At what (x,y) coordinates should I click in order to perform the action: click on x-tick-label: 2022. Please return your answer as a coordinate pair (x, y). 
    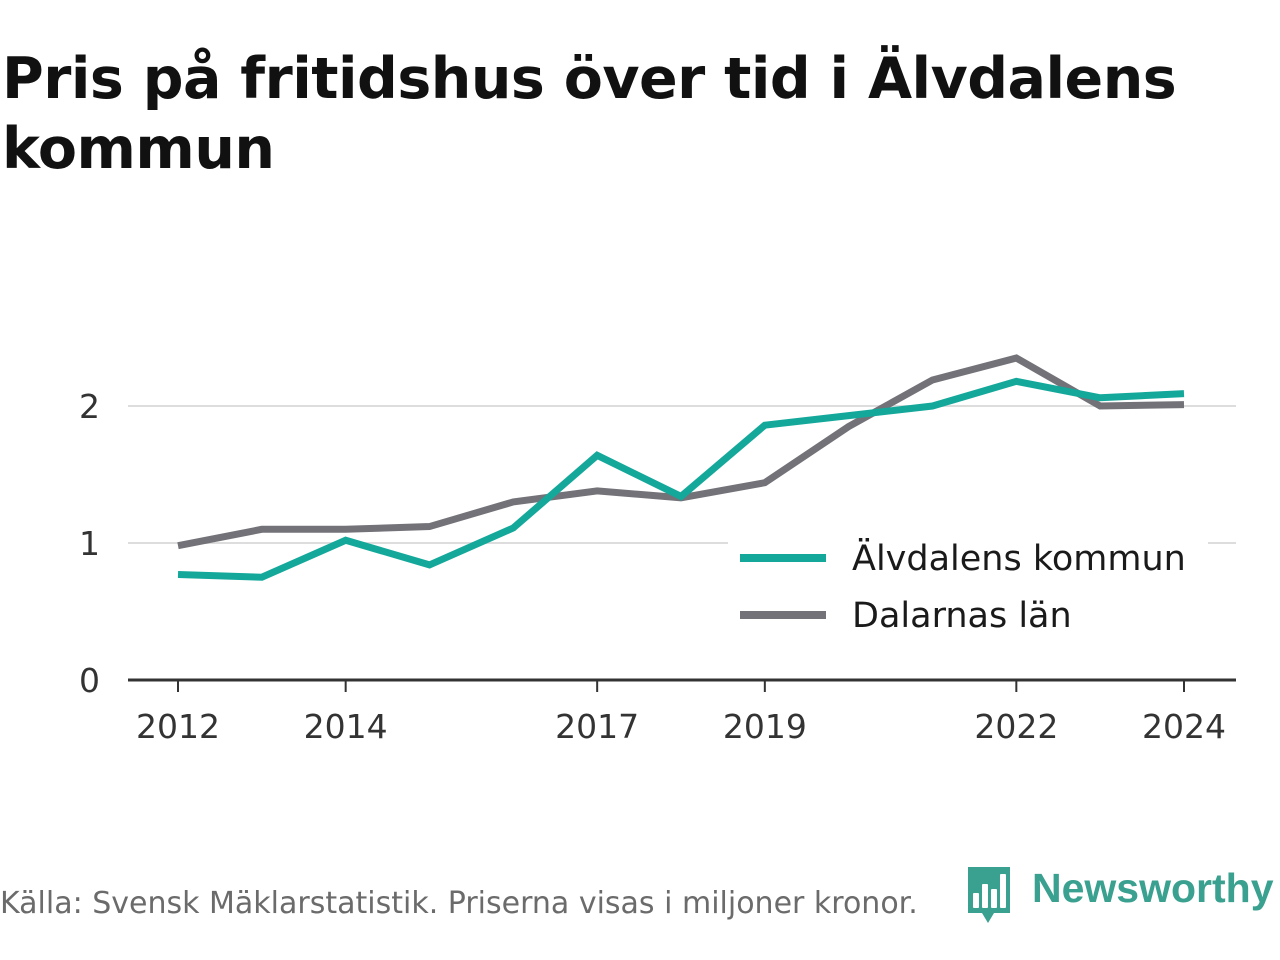
    Looking at the image, I should click on (1016, 726).